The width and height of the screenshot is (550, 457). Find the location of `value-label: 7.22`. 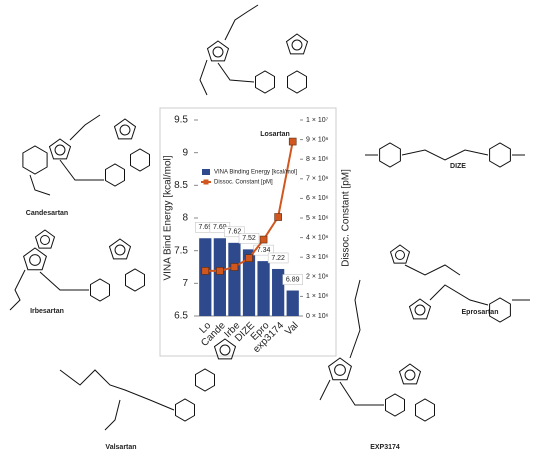

value-label: 7.22 is located at coordinates (278, 258).